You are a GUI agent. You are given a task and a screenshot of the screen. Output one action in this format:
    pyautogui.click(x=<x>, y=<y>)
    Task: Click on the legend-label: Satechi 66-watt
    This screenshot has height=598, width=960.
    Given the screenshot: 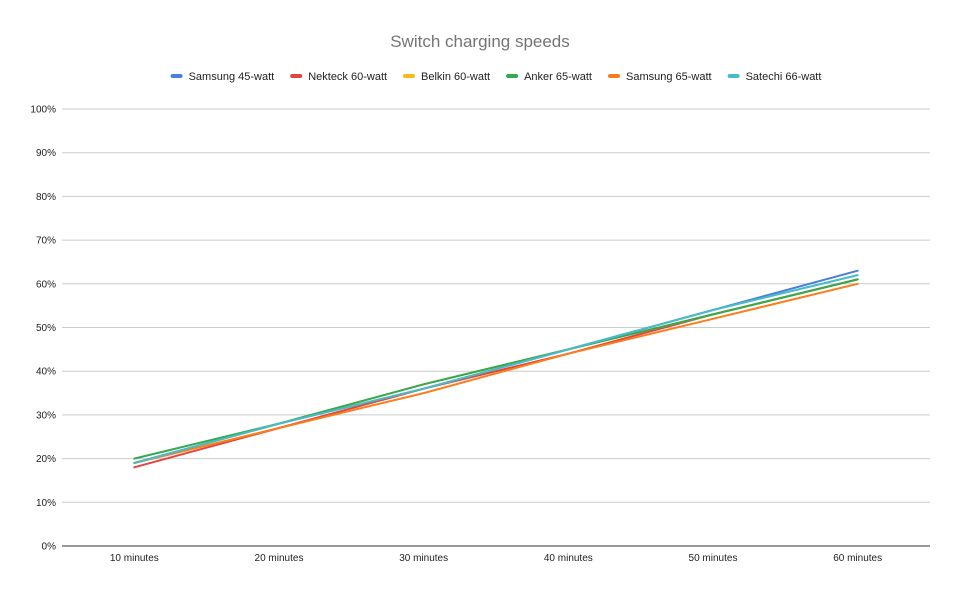 What is the action you would take?
    pyautogui.click(x=784, y=77)
    